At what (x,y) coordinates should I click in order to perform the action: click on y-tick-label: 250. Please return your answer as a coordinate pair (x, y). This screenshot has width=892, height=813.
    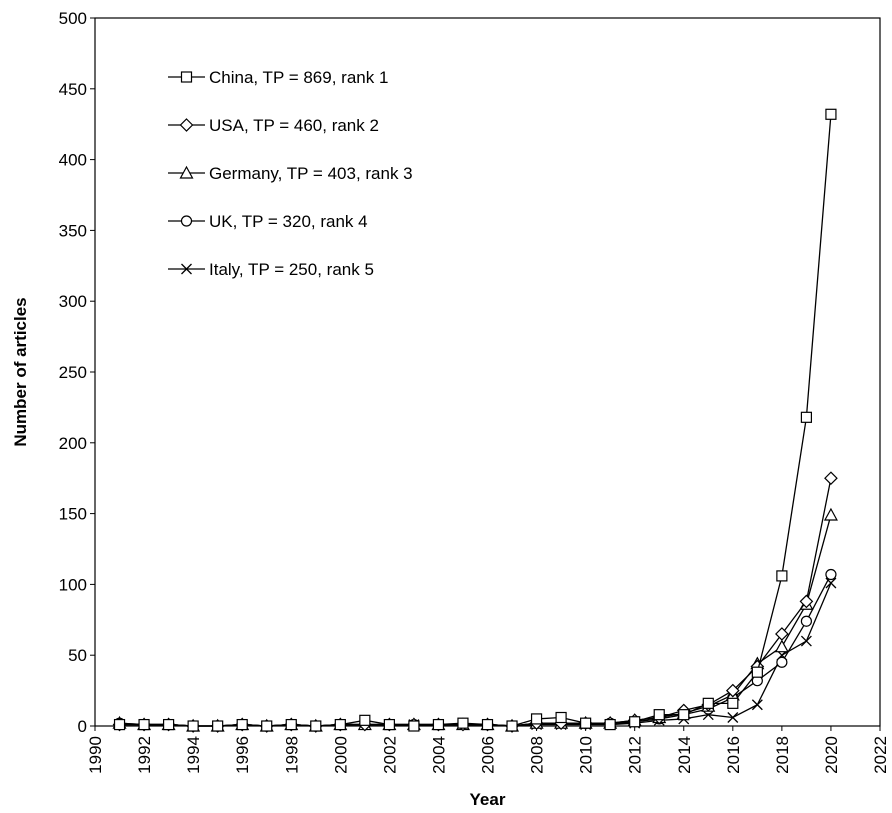
    Looking at the image, I should click on (73, 372).